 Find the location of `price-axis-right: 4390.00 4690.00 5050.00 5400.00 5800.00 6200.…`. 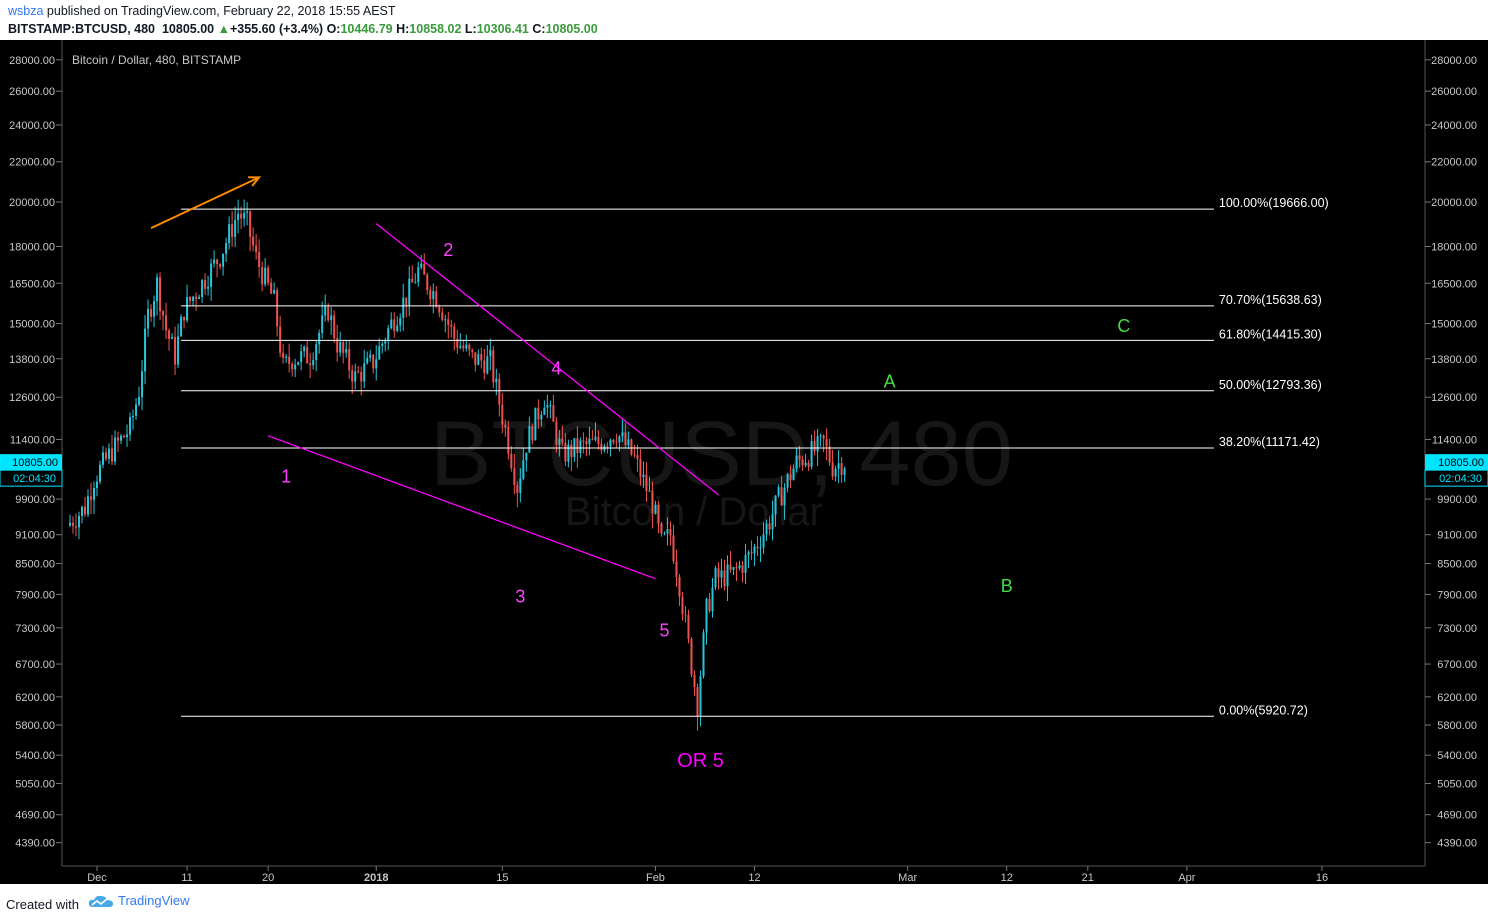

price-axis-right: 4390.00 4690.00 5050.00 5400.00 5800.00 6200.… is located at coordinates (1451, 452).